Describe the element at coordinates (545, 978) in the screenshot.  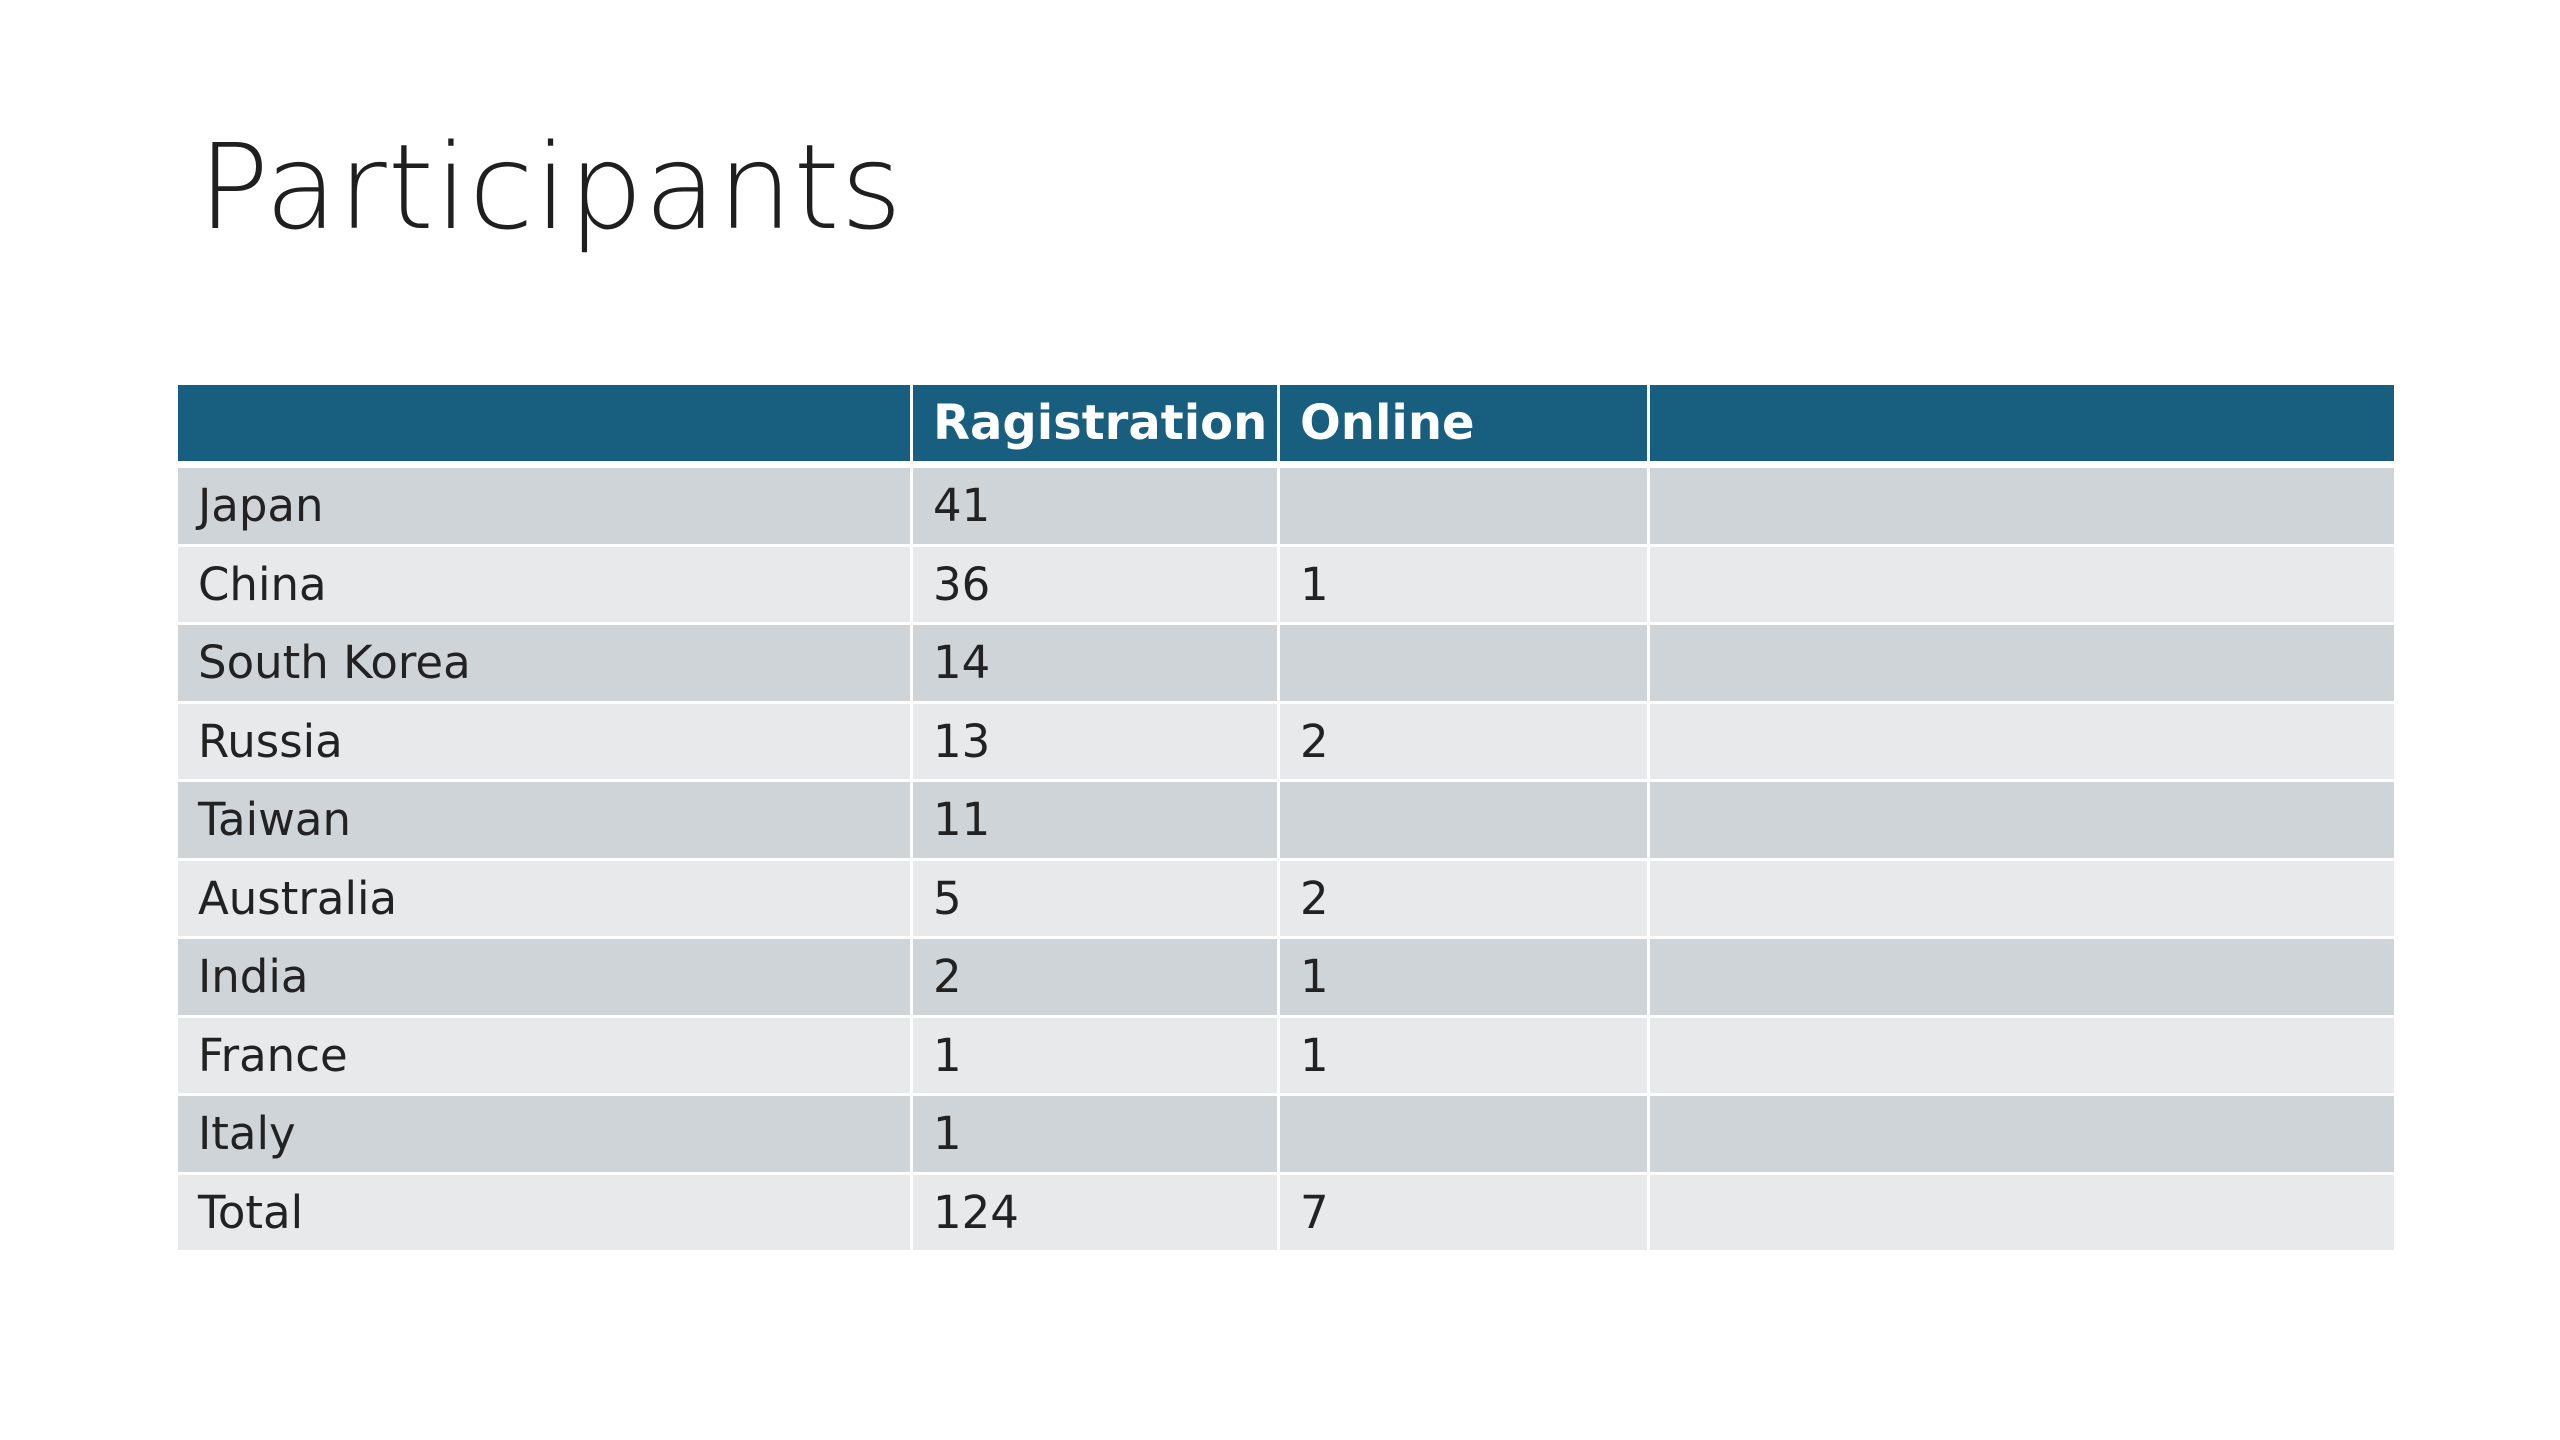
I see `cell-country: India` at that location.